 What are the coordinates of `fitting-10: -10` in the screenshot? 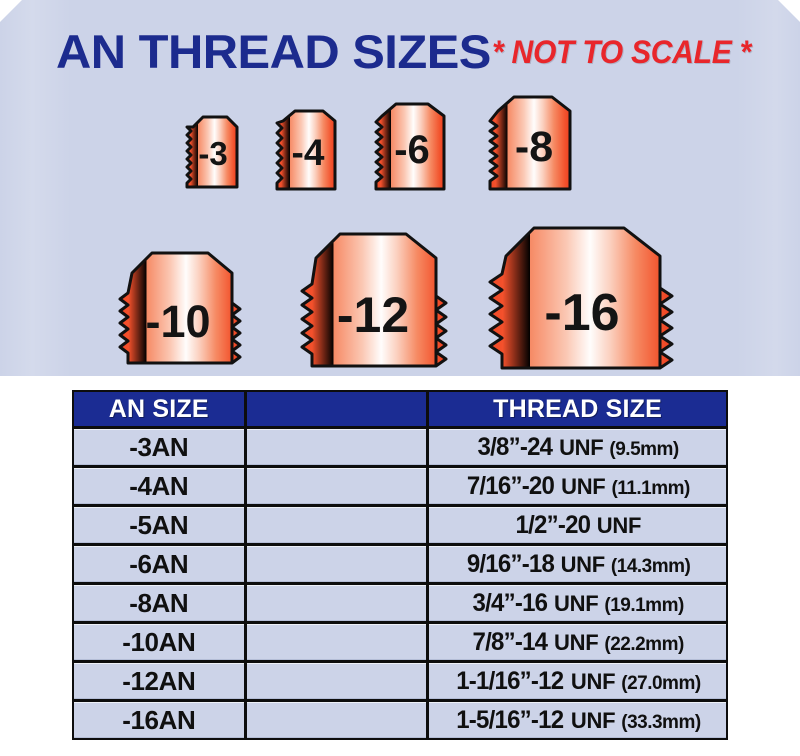 It's located at (180, 308).